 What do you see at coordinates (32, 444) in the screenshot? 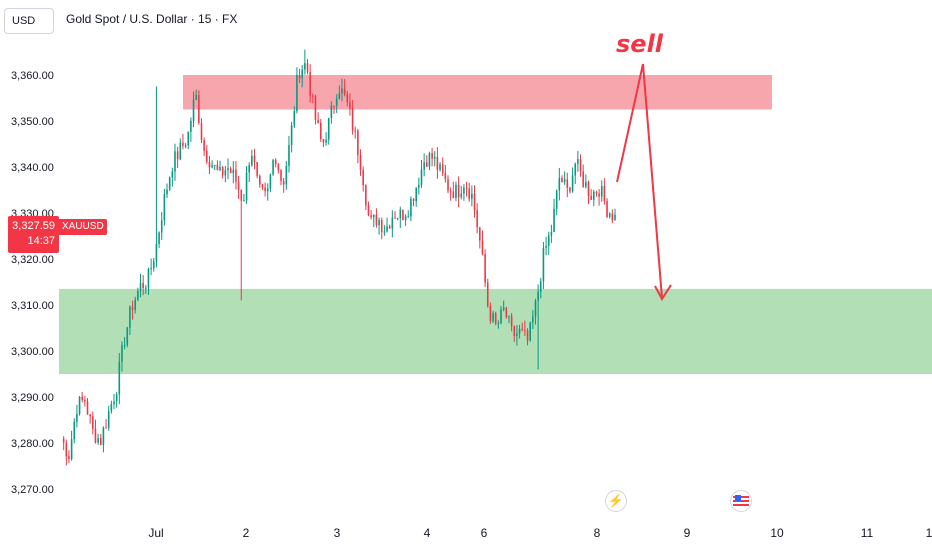
I see `y-tick-label: 3,280.00` at bounding box center [32, 444].